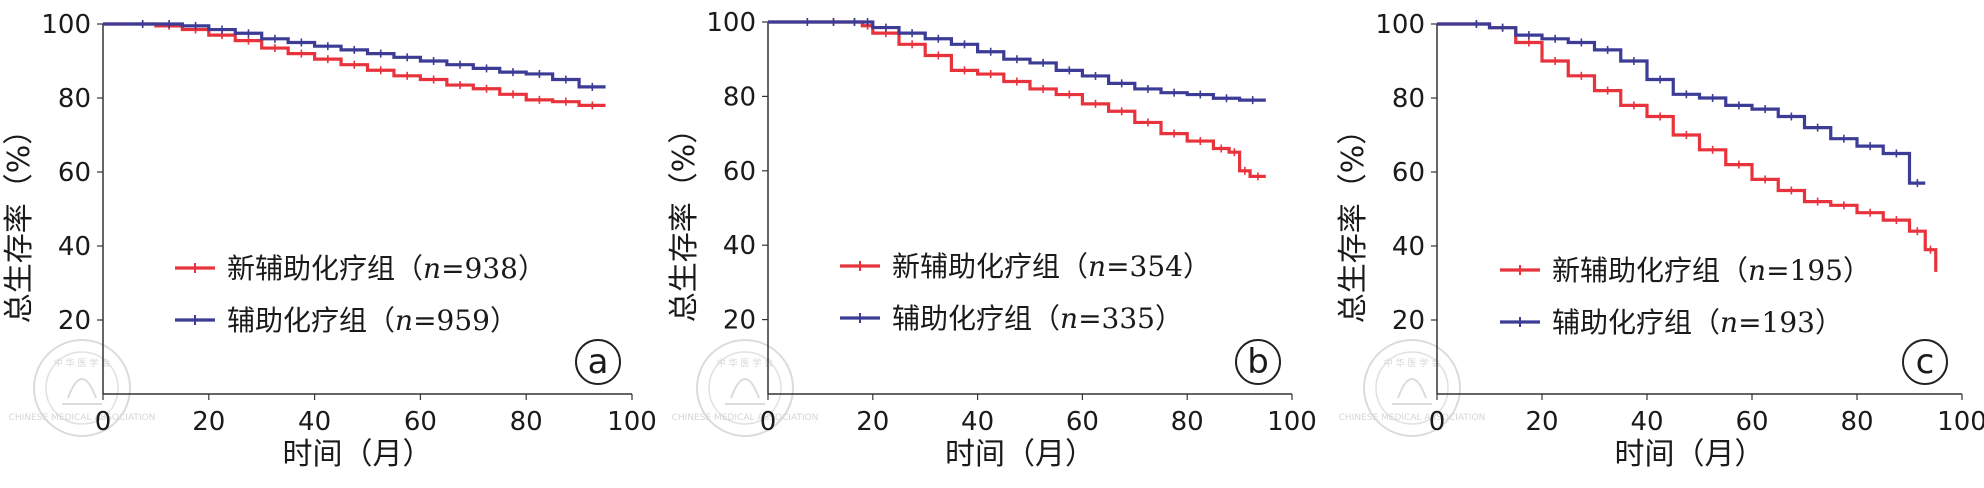 This screenshot has height=488, width=1984. What do you see at coordinates (1804, 270) in the screenshot?
I see `legend-n-value: =195` at bounding box center [1804, 270].